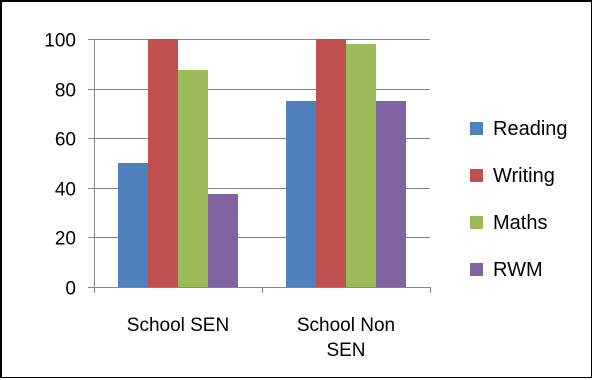 The image size is (594, 380). What do you see at coordinates (476, 175) in the screenshot?
I see `legend-swatch-writing` at bounding box center [476, 175].